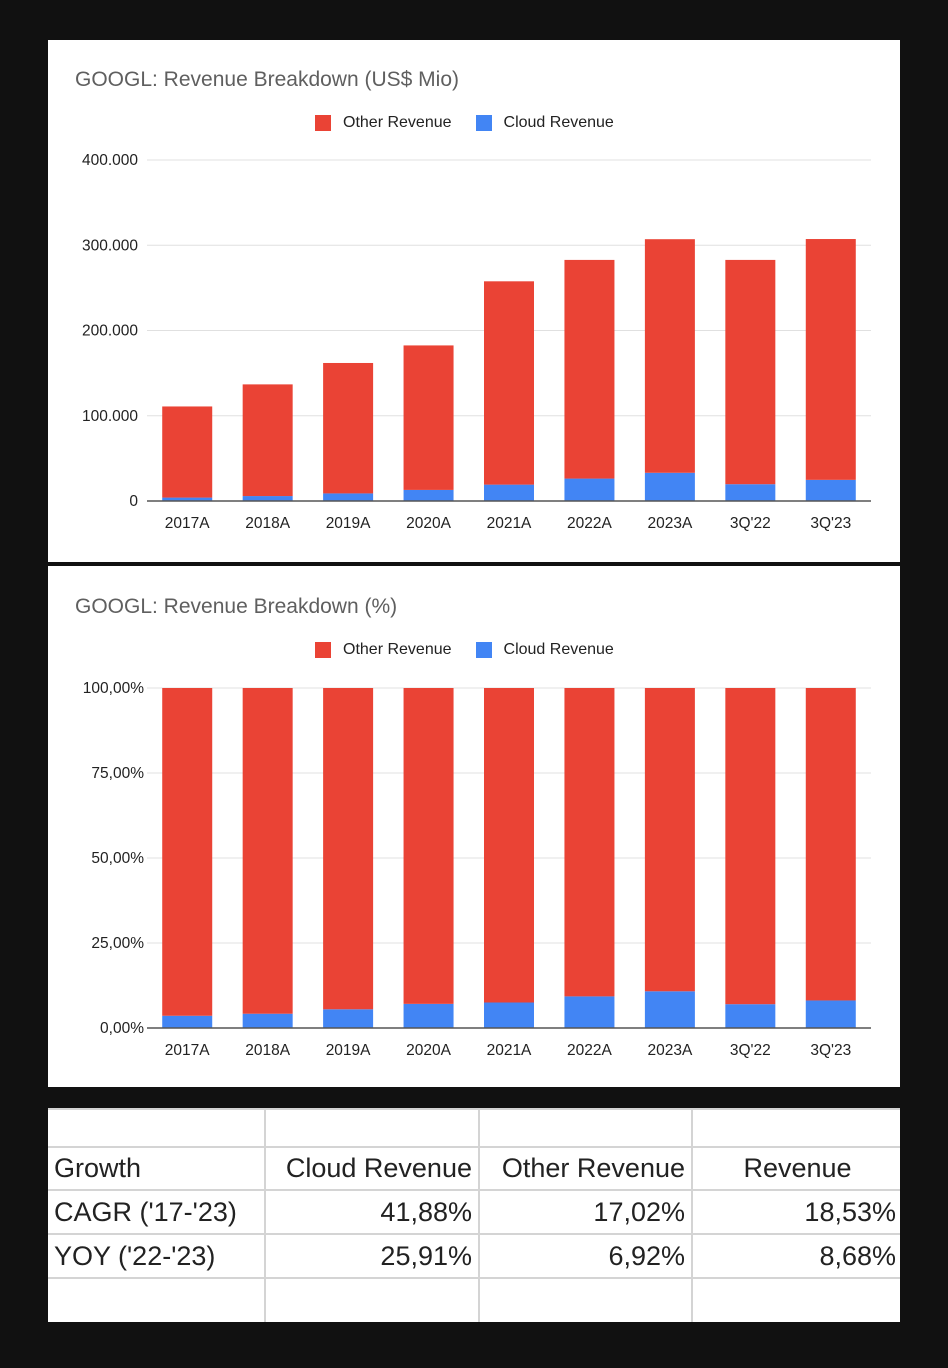  Describe the element at coordinates (157, 1168) in the screenshot. I see `table-header-cell: Growth` at that location.